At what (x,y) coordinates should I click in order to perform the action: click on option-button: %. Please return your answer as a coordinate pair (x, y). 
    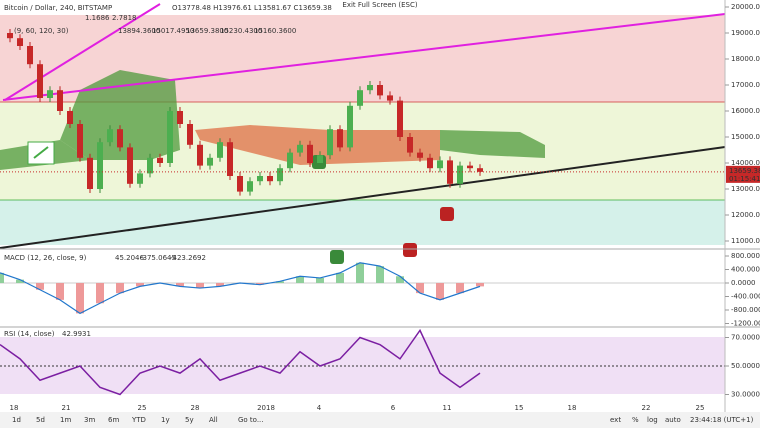
    Looking at the image, I should click on (635, 420).